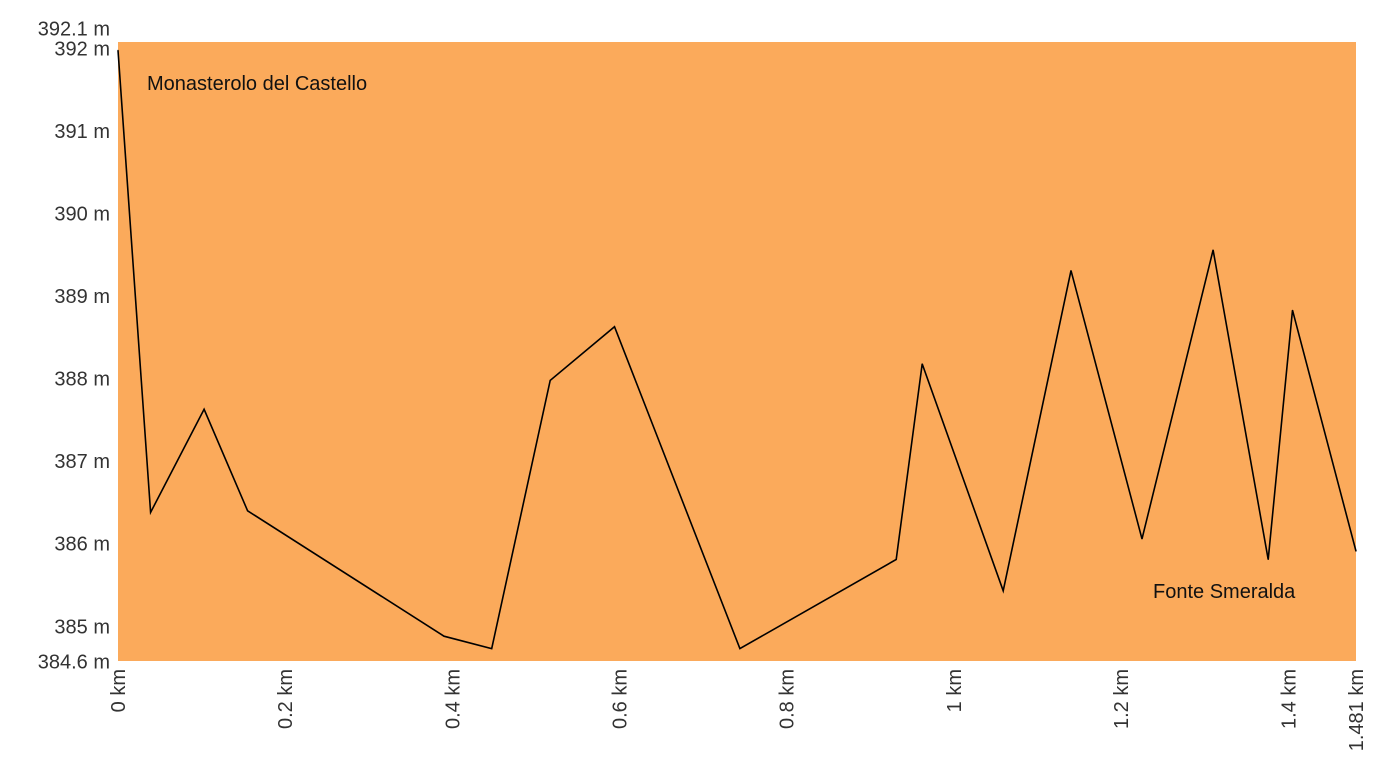  What do you see at coordinates (82, 297) in the screenshot?
I see `y-tick-label: 389 m` at bounding box center [82, 297].